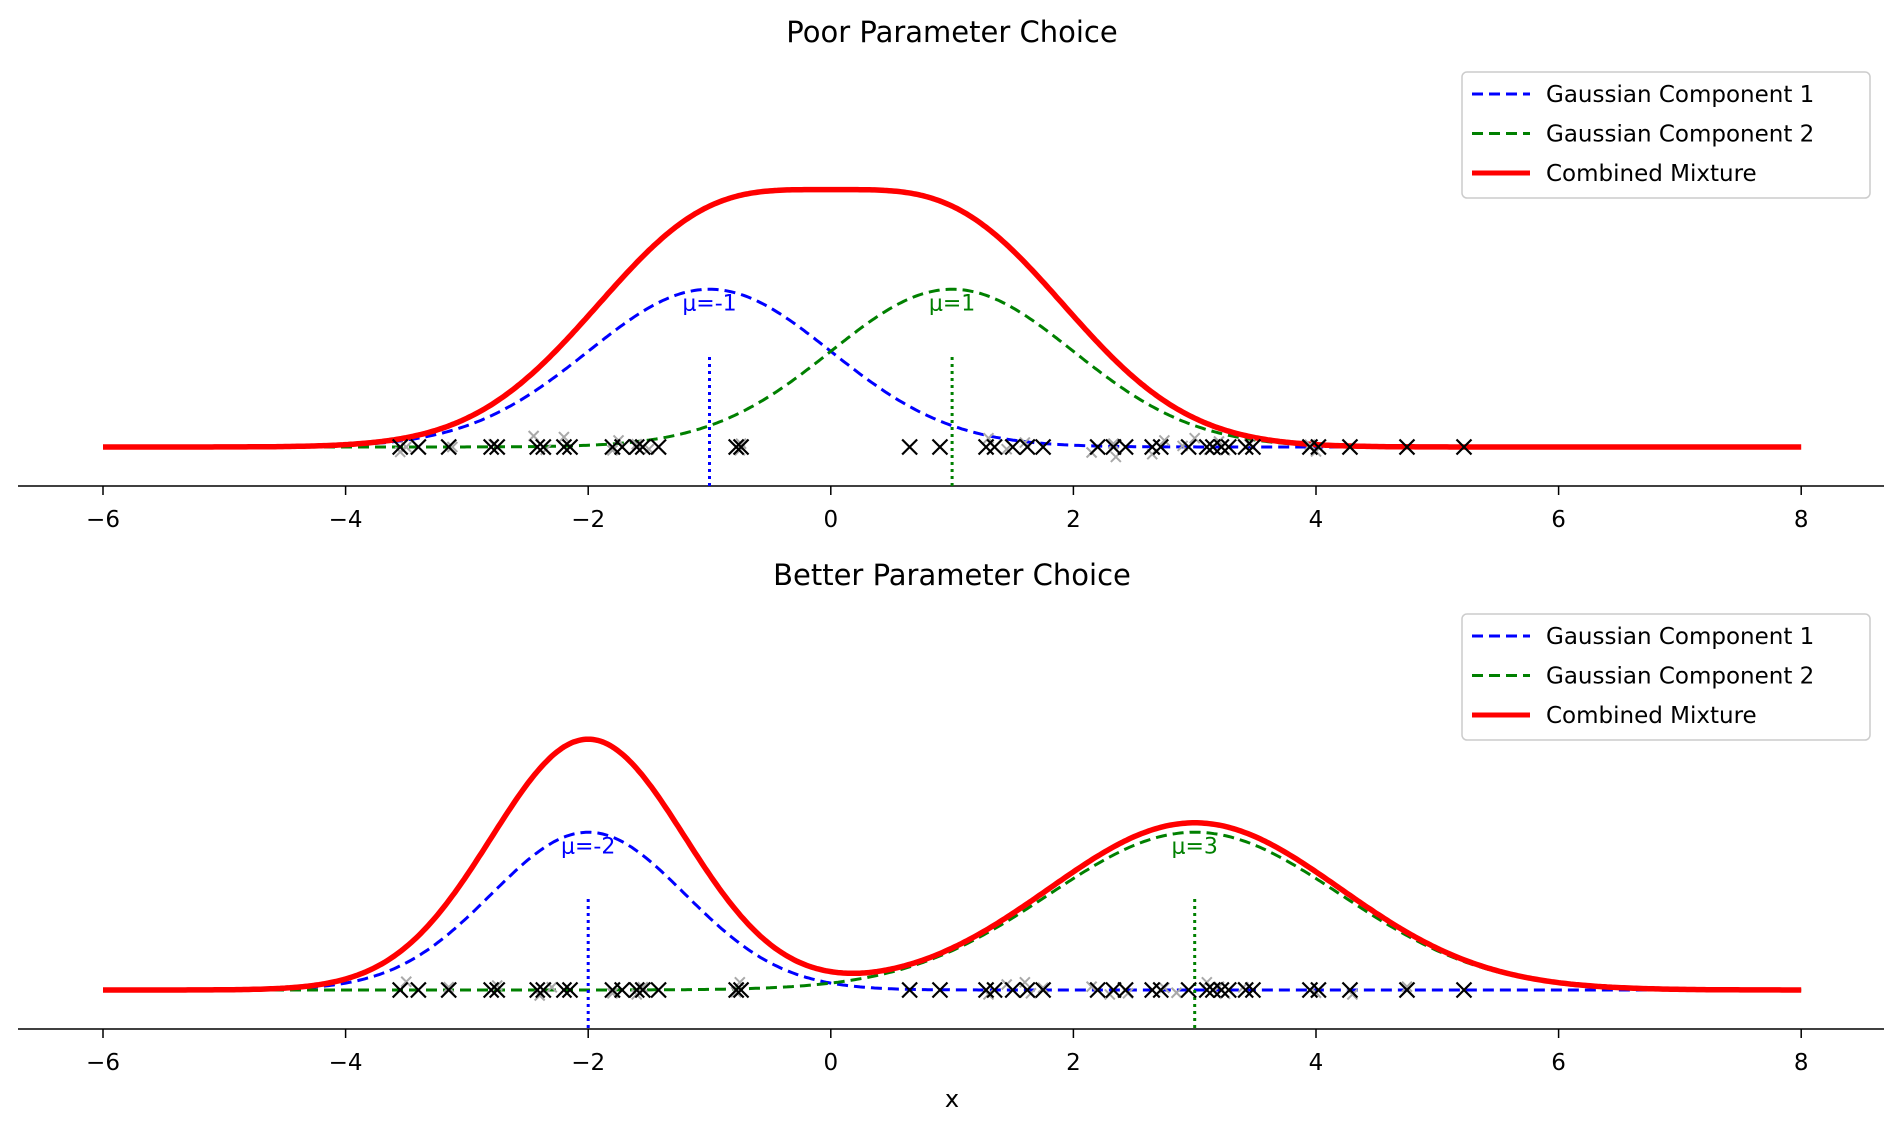 The width and height of the screenshot is (1900, 1132). I want to click on mean-label-component-2: μ=3, so click(1194, 846).